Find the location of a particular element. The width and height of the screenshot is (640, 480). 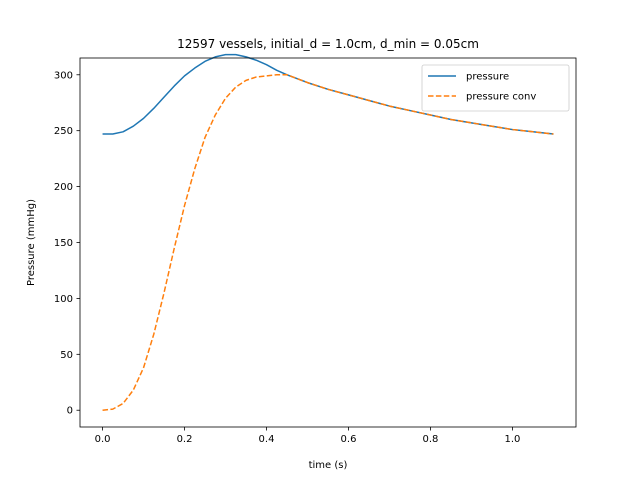

x-tick-label: 0.8 is located at coordinates (431, 439).